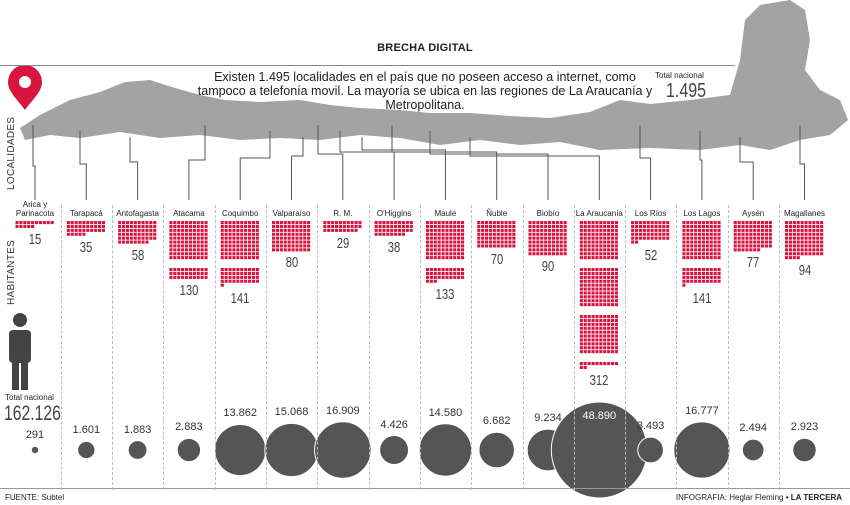  Describe the element at coordinates (445, 412) in the screenshot. I see `habitantes-value: 14.580` at that location.